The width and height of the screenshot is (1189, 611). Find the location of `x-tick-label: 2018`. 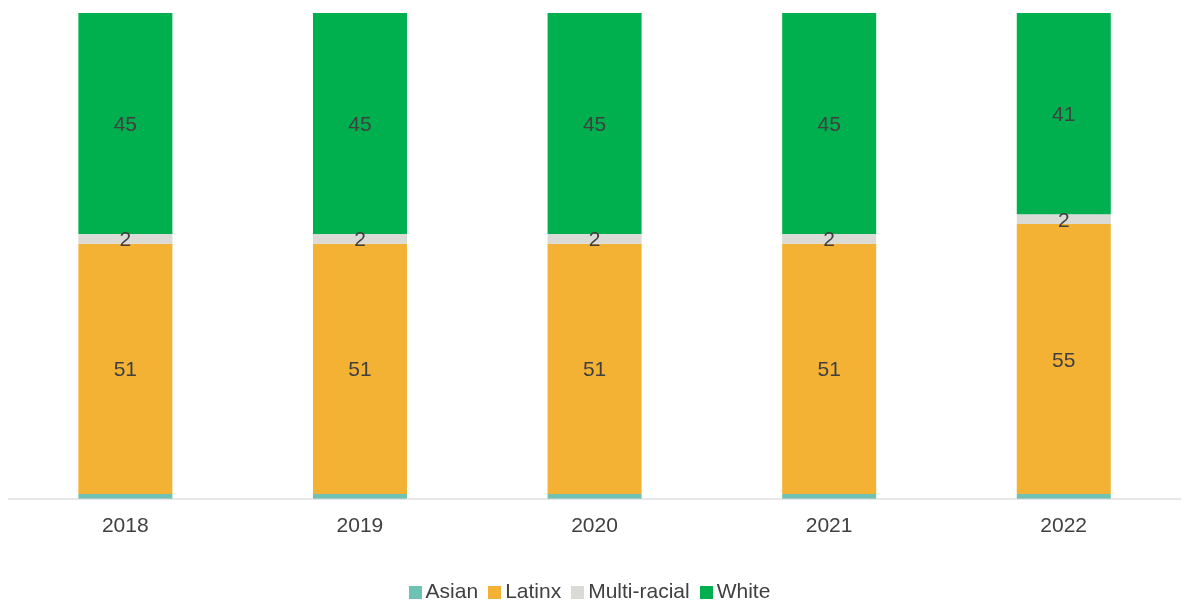

x-tick-label: 2018 is located at coordinates (125, 524).